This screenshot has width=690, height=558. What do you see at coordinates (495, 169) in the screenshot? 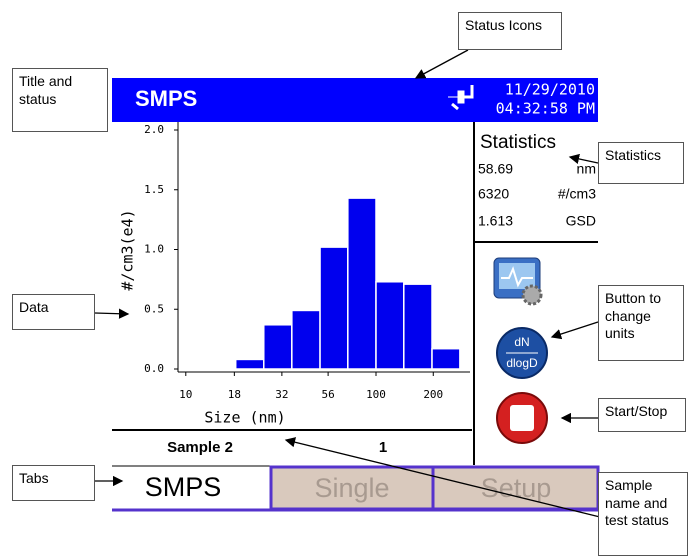
I see `stat-value: 58.69` at bounding box center [495, 169].